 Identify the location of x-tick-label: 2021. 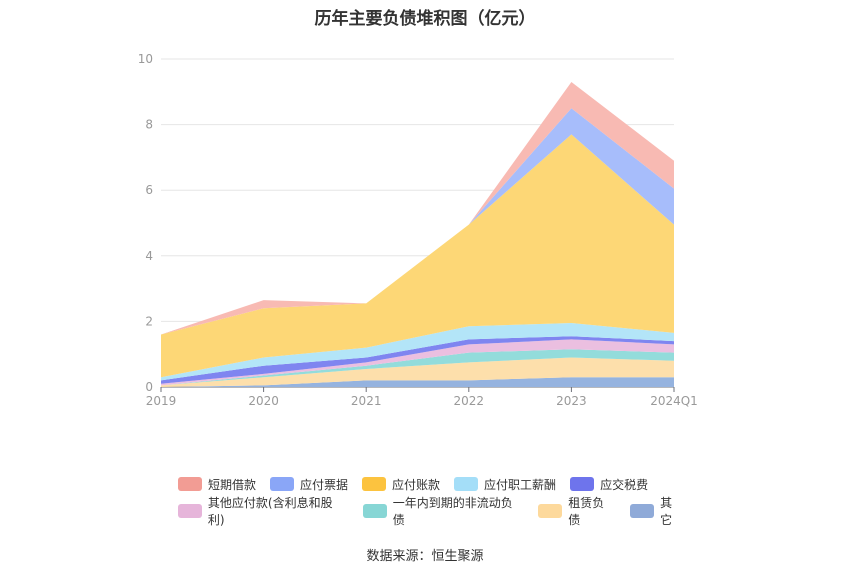
(366, 401).